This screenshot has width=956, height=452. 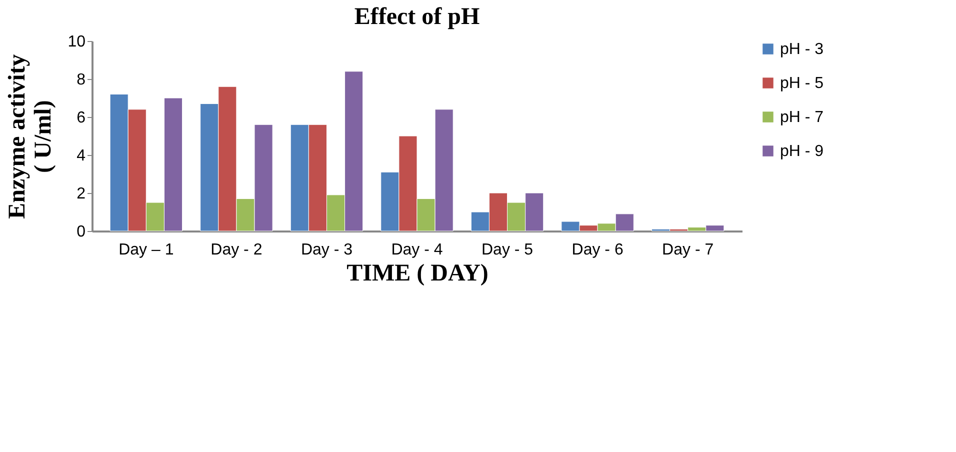 I want to click on legend-label: pH - 5, so click(x=802, y=83).